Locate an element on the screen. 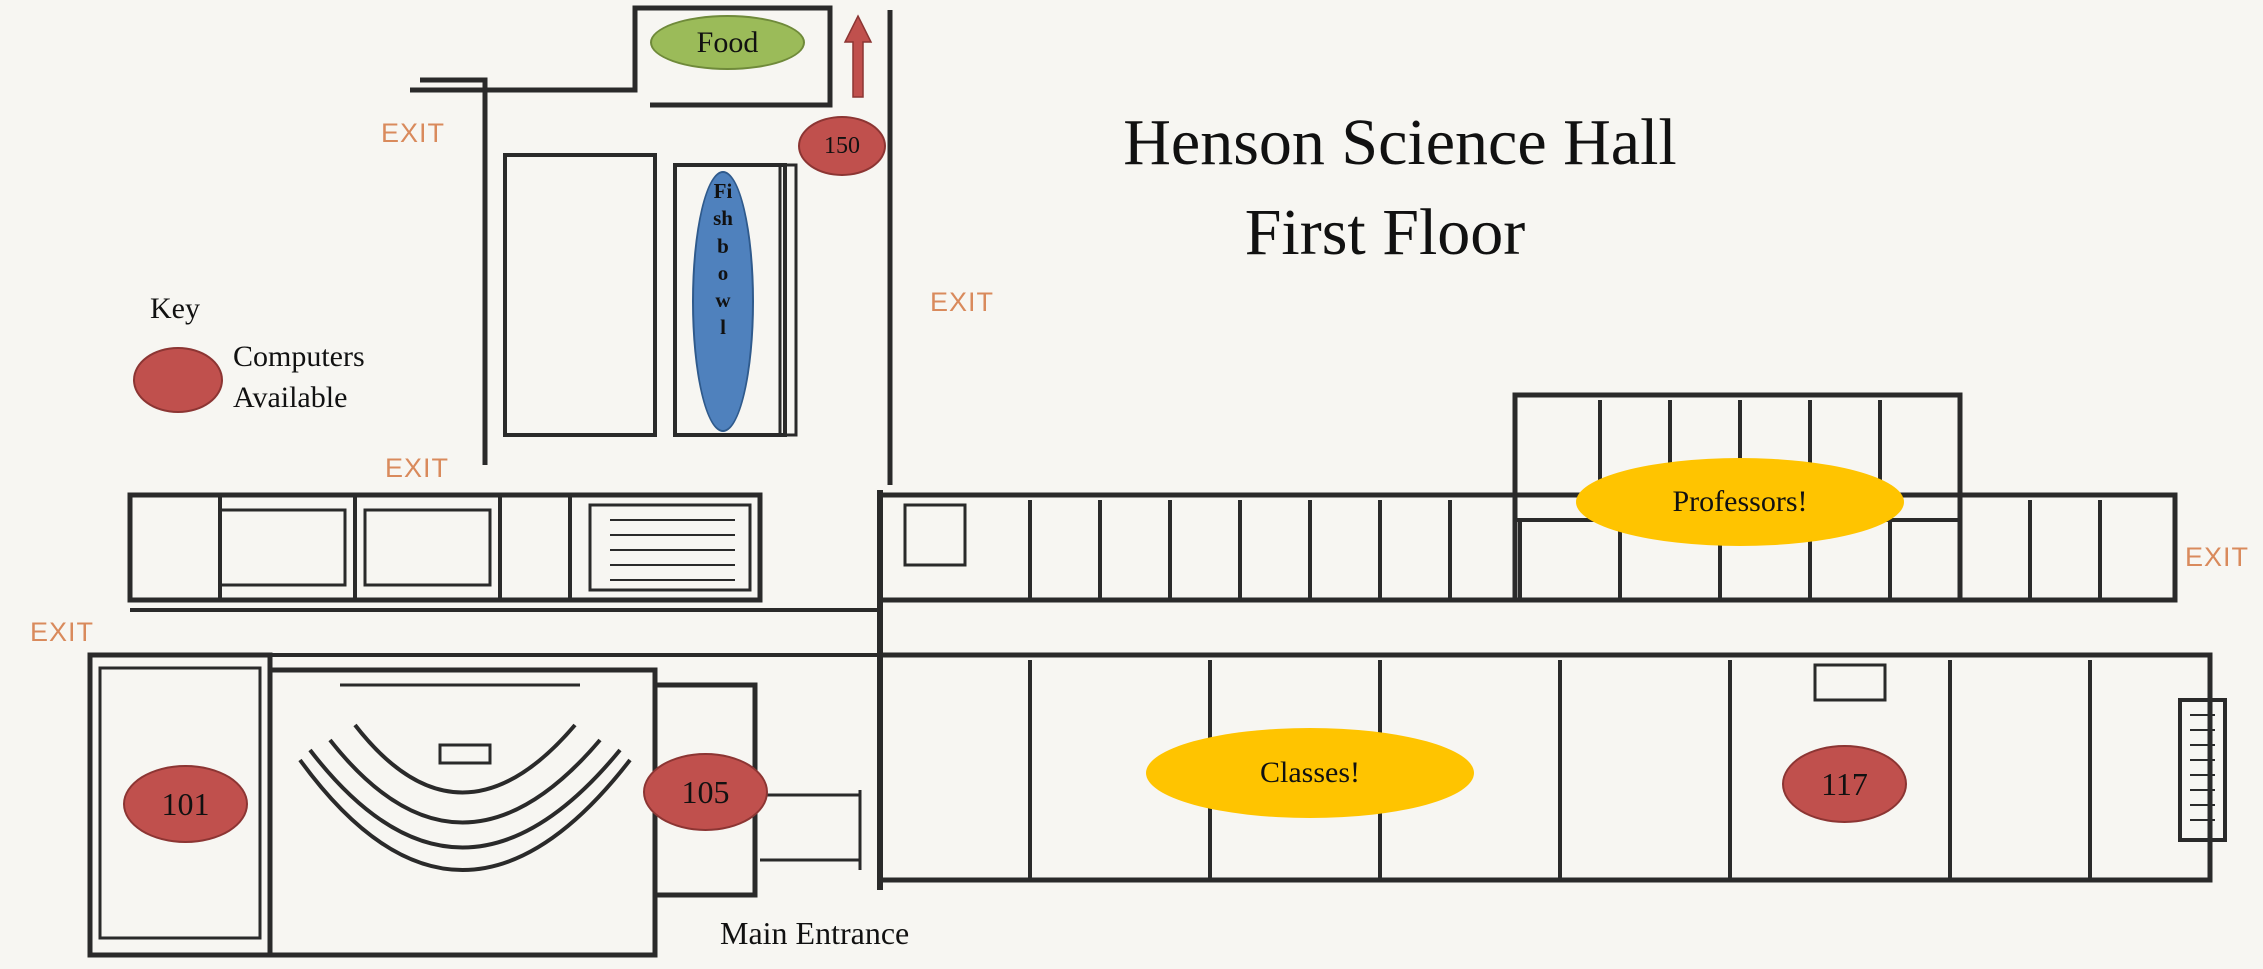 This screenshot has width=2263, height=969. east-stair is located at coordinates (2202, 770).